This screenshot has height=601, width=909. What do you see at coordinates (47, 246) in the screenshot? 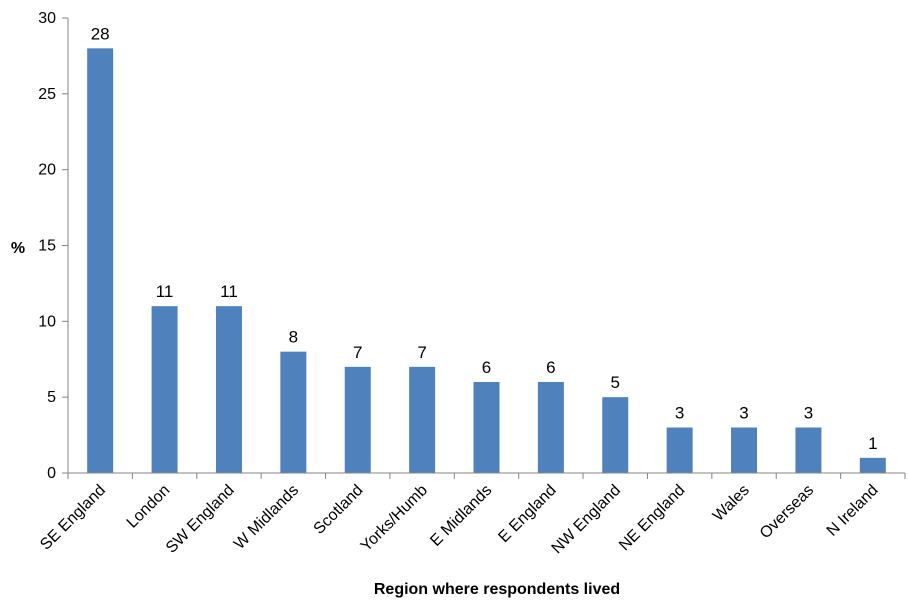
I see `y-tick-label: 15` at bounding box center [47, 246].